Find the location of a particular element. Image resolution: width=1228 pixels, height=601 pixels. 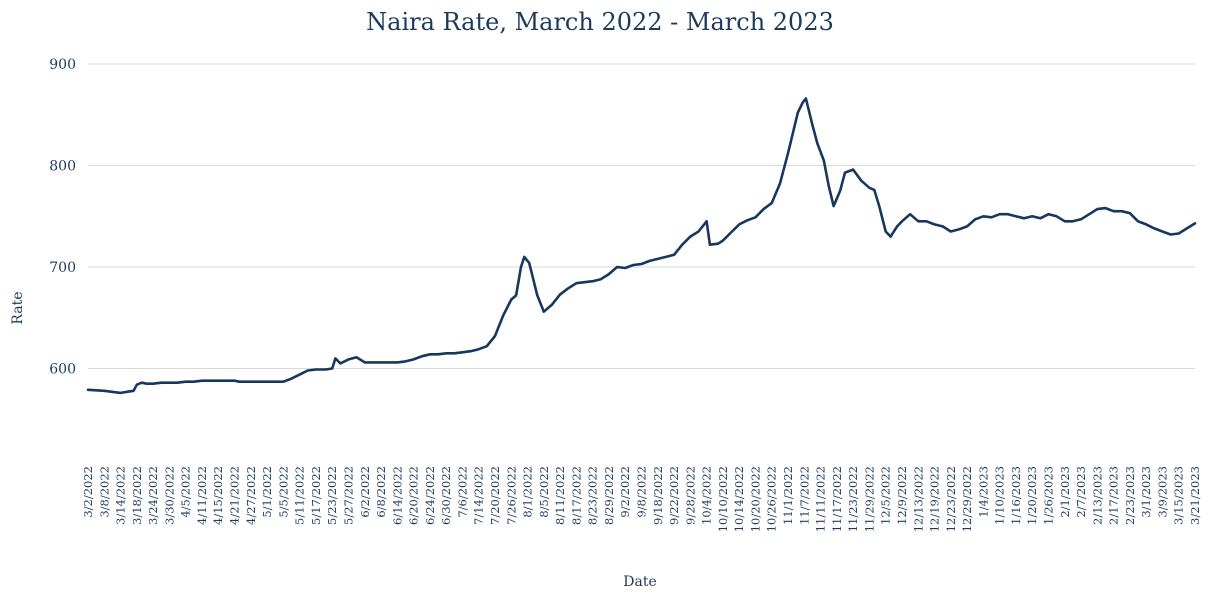

x-tick-label: 10/26/2022 is located at coordinates (772, 499).